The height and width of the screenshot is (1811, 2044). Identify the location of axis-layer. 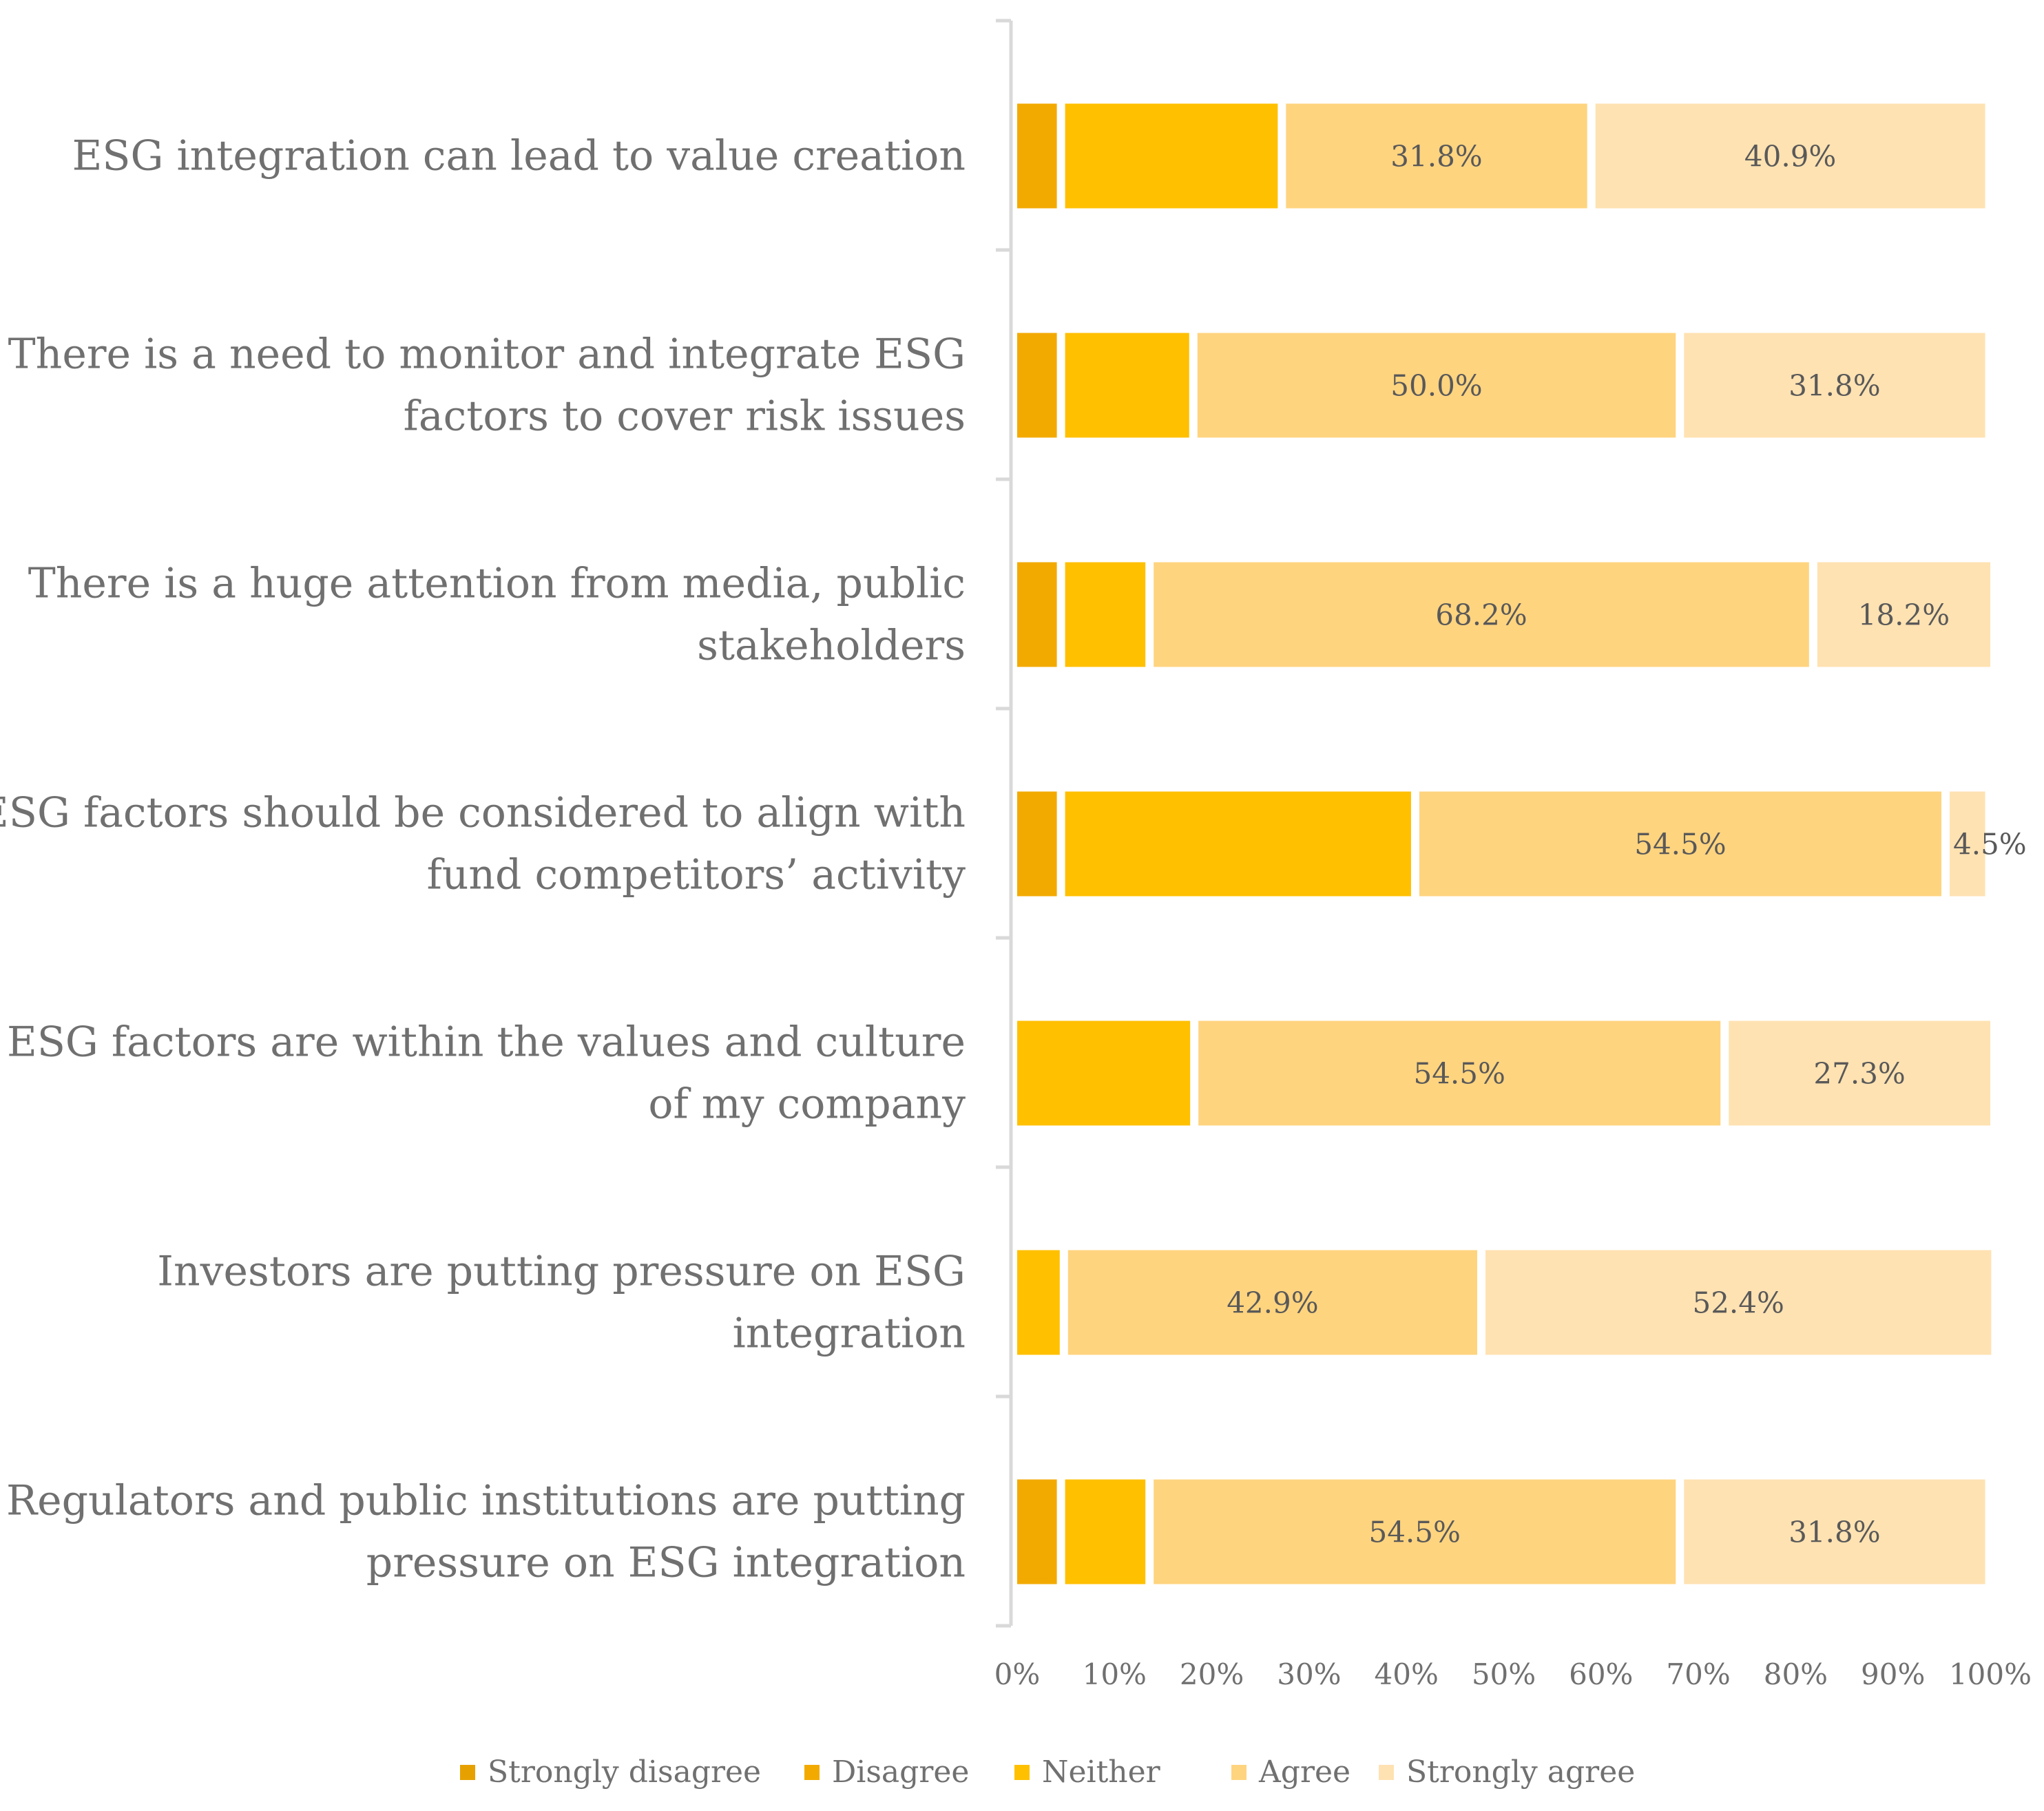
(1004, 823).